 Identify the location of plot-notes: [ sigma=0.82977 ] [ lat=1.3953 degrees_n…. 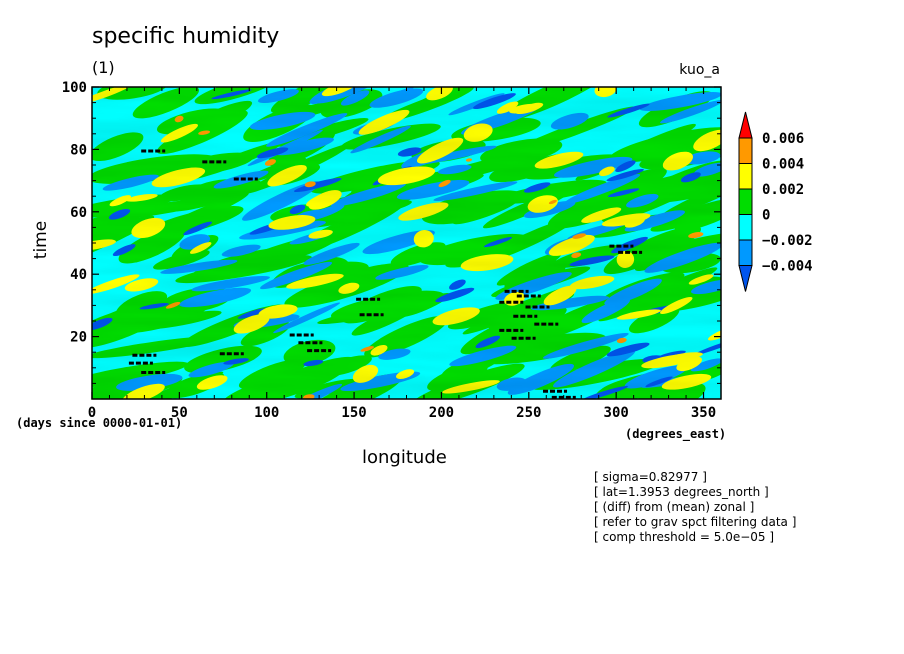
(695, 507).